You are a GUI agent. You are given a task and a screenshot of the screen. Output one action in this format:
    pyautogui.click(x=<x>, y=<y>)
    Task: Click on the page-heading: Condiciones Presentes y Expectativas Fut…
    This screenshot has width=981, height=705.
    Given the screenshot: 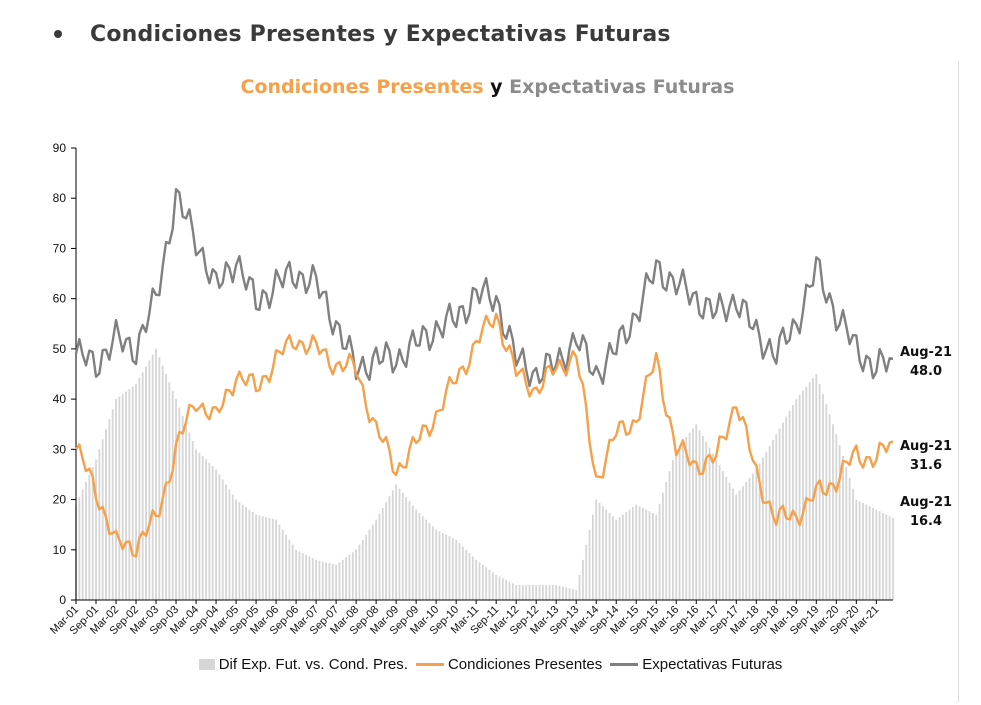 What is the action you would take?
    pyautogui.click(x=380, y=34)
    